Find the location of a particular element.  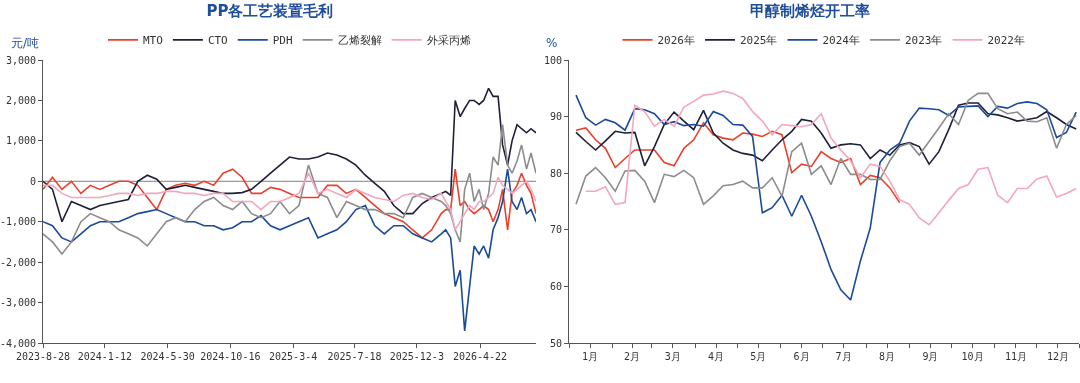

y-tick-label: 80 is located at coordinates (555, 173).